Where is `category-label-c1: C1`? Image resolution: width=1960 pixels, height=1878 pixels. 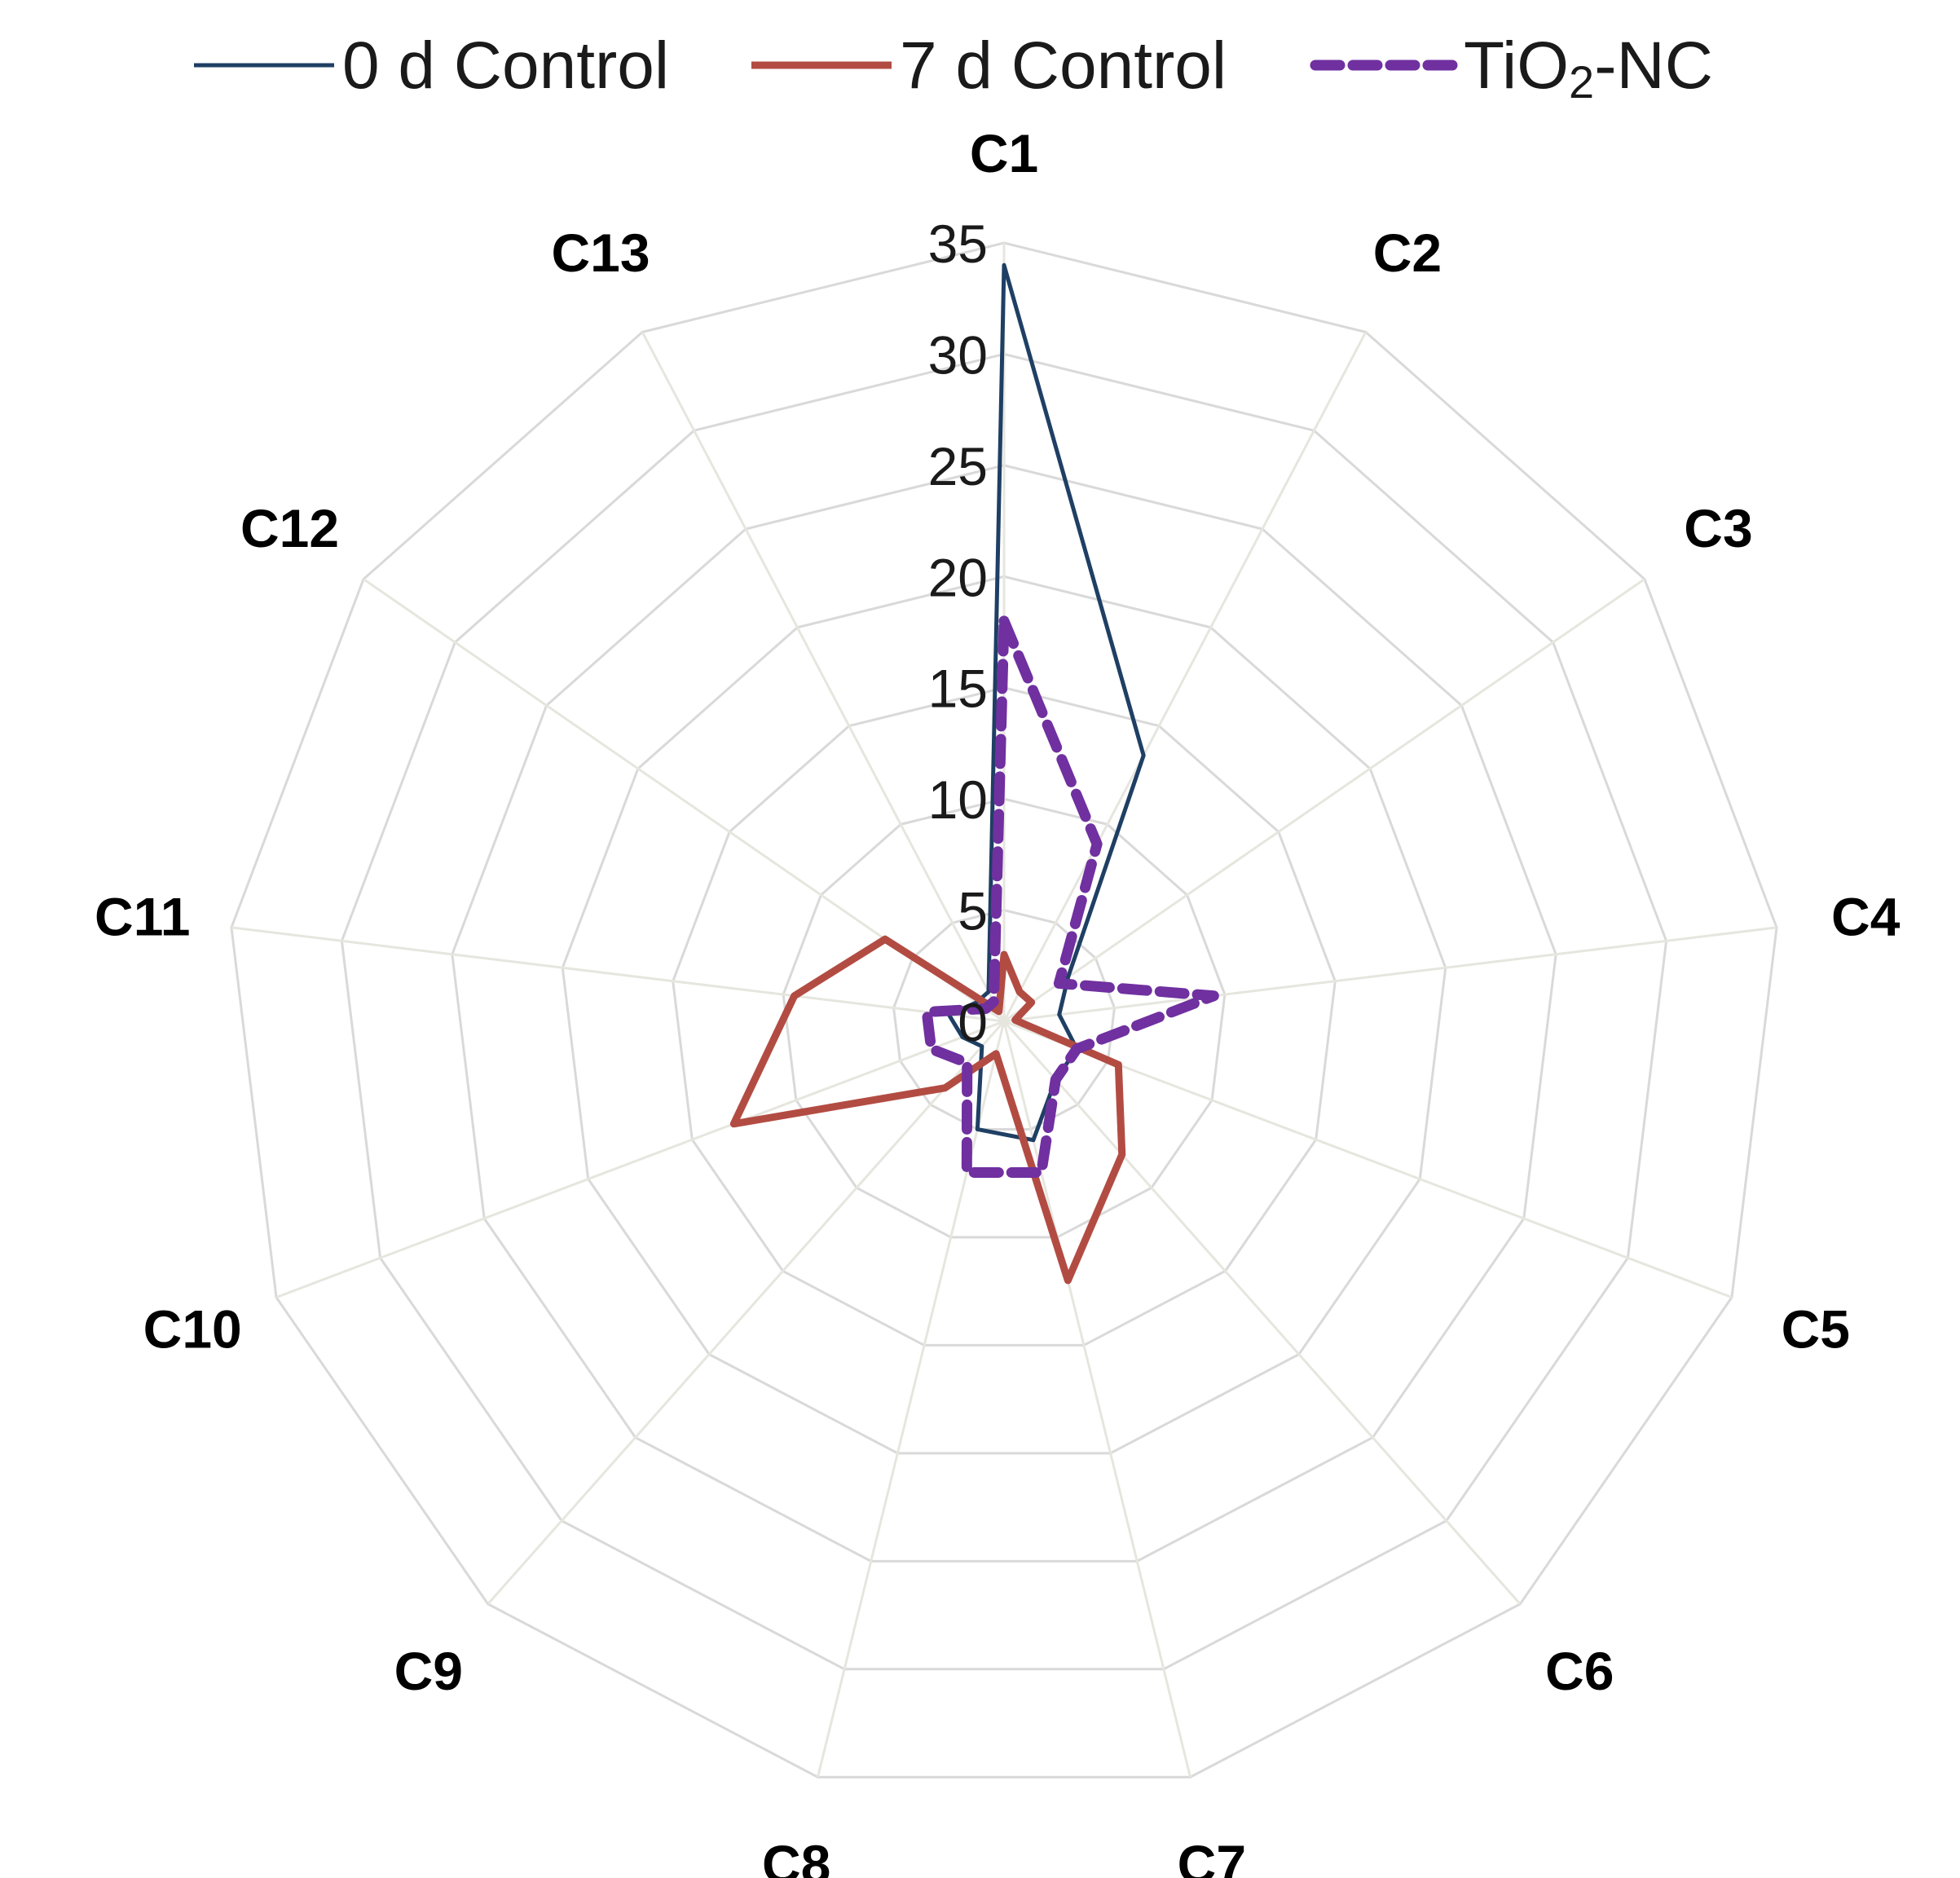
category-label-c1: C1 is located at coordinates (1004, 153).